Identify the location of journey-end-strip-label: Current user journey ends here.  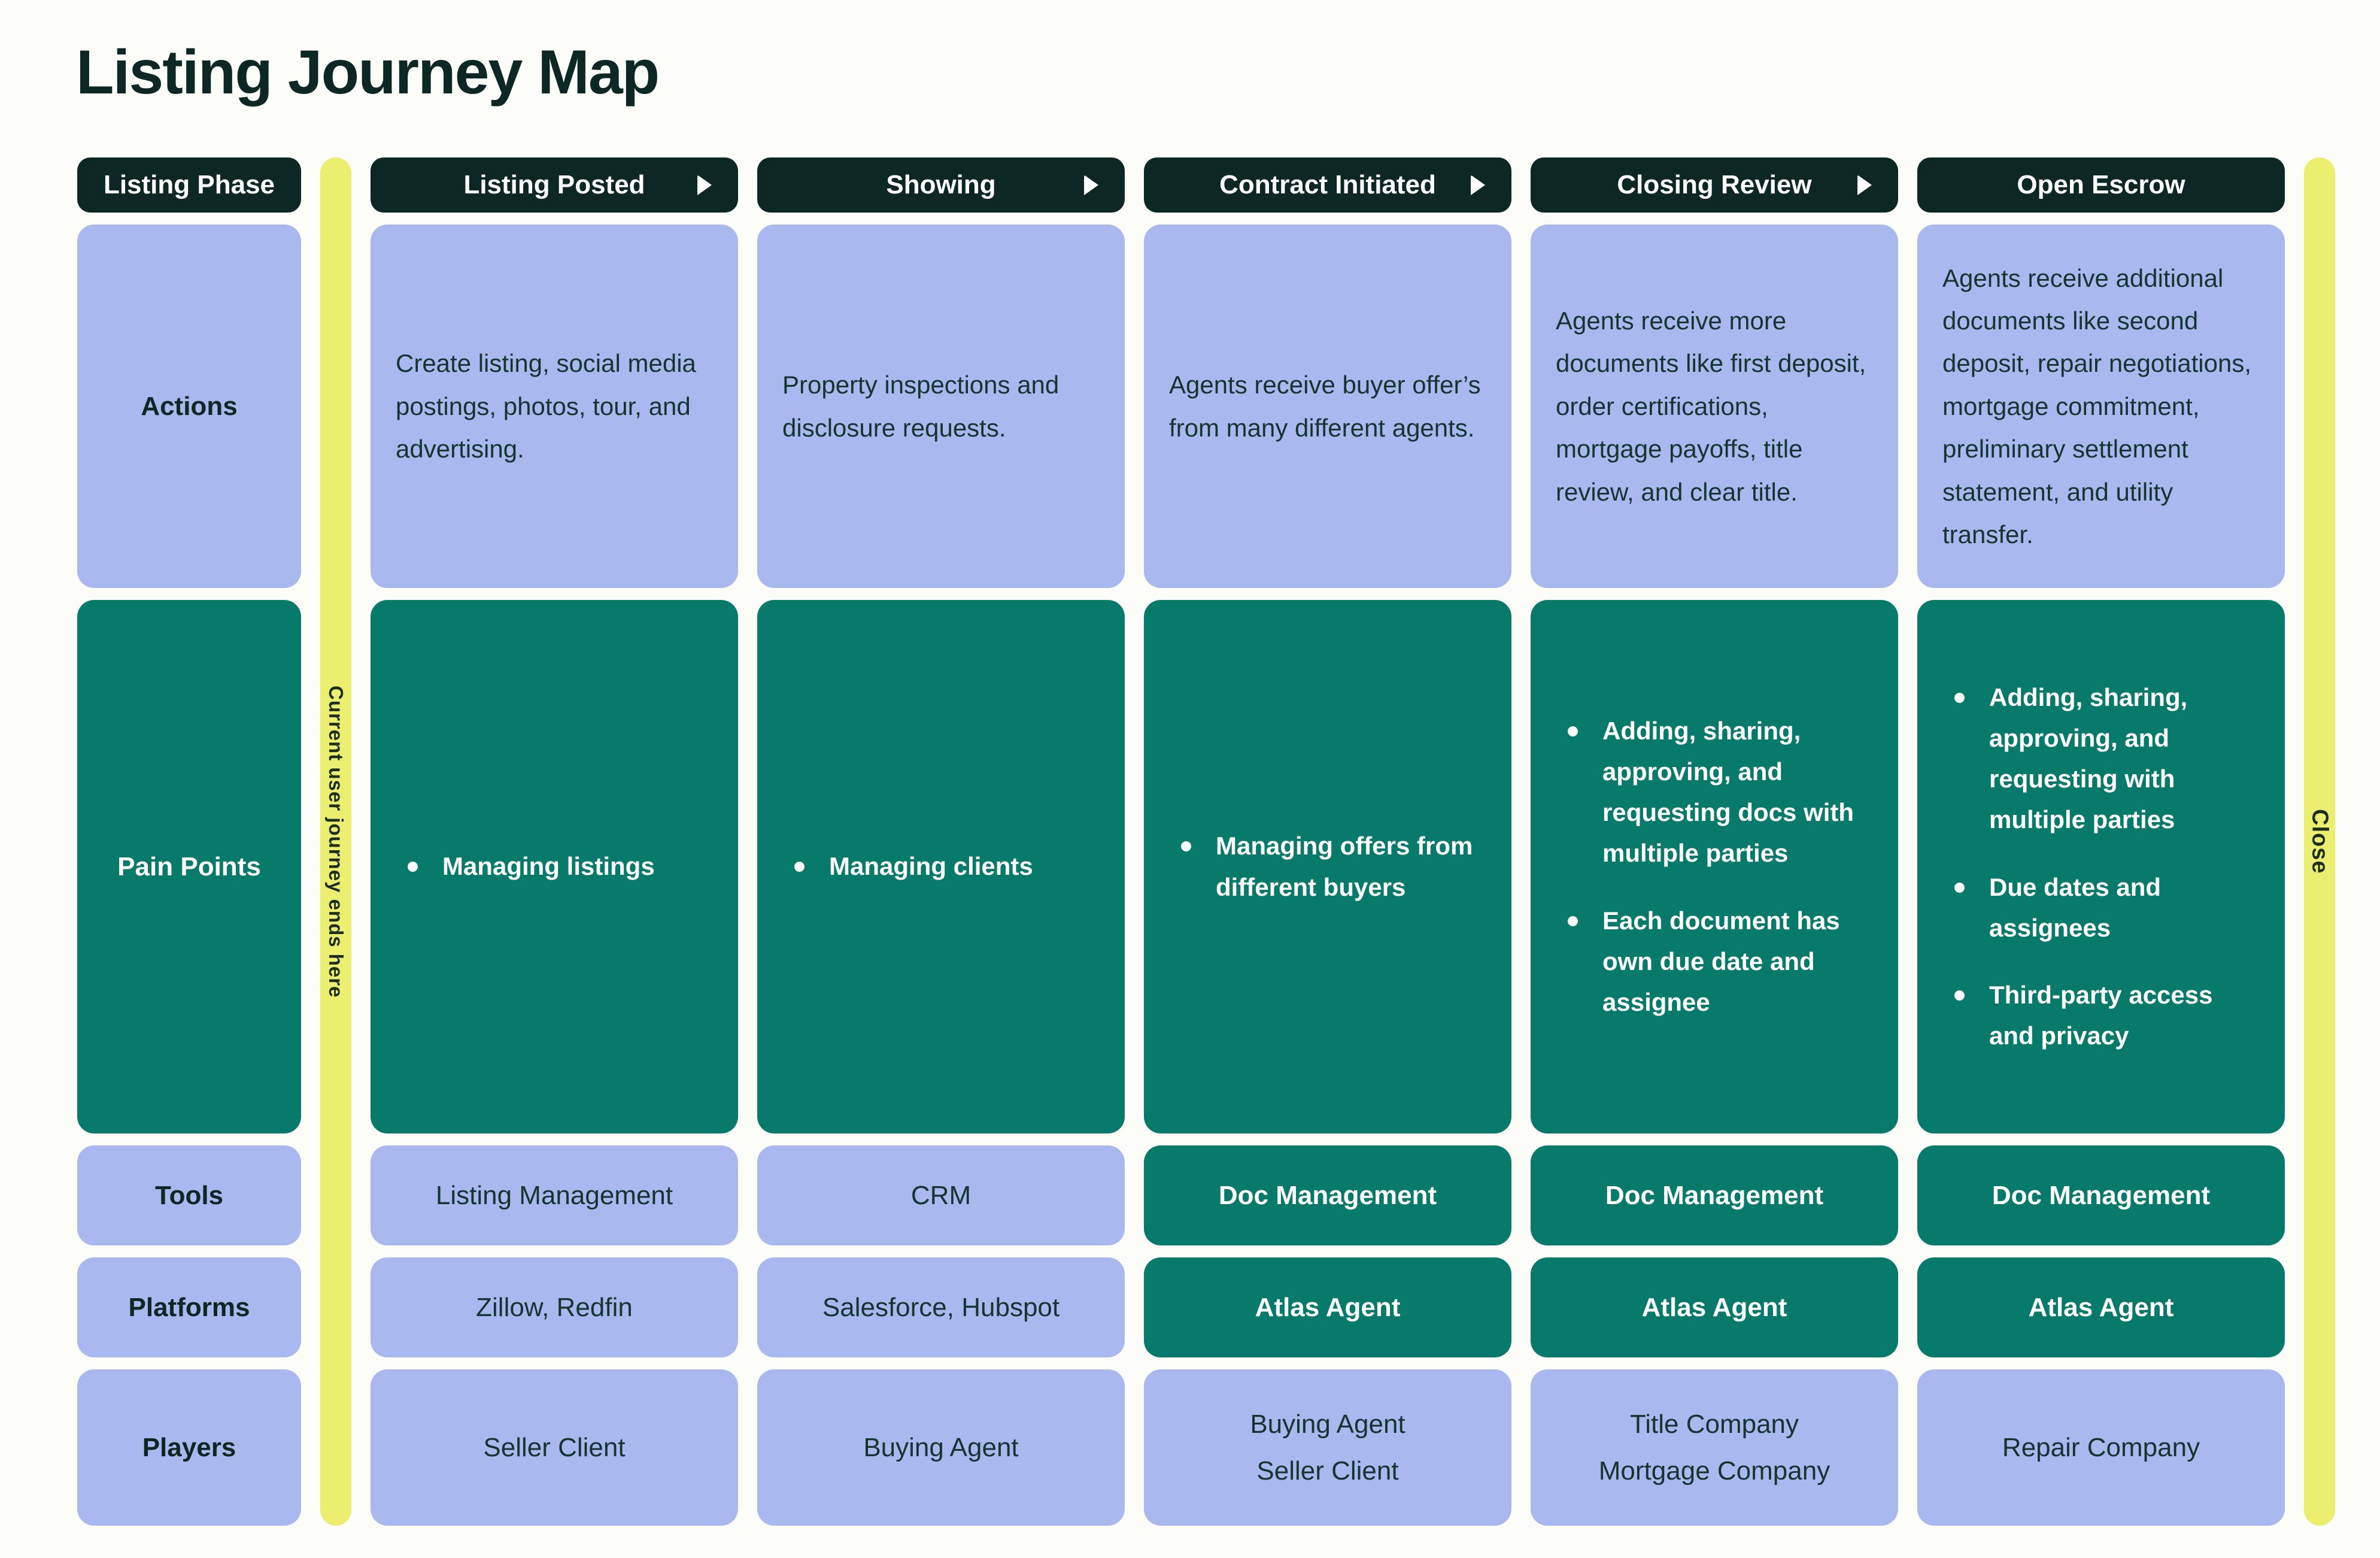
(336, 842).